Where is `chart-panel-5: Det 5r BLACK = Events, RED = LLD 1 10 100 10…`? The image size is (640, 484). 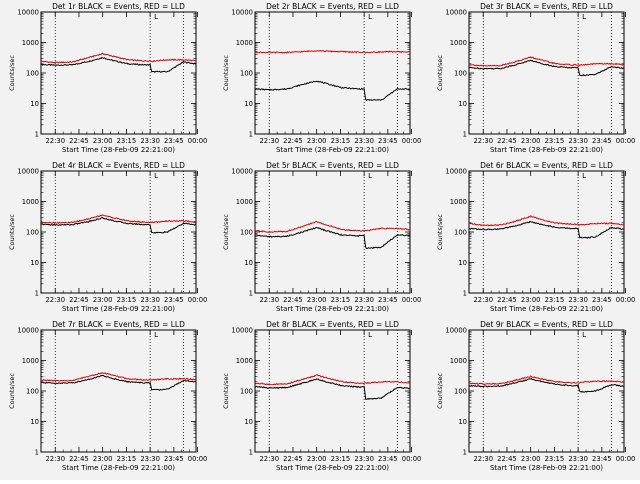
chart-panel-5: Det 5r BLACK = Events, RED = LLD 1 10 100 10… is located at coordinates (321, 237).